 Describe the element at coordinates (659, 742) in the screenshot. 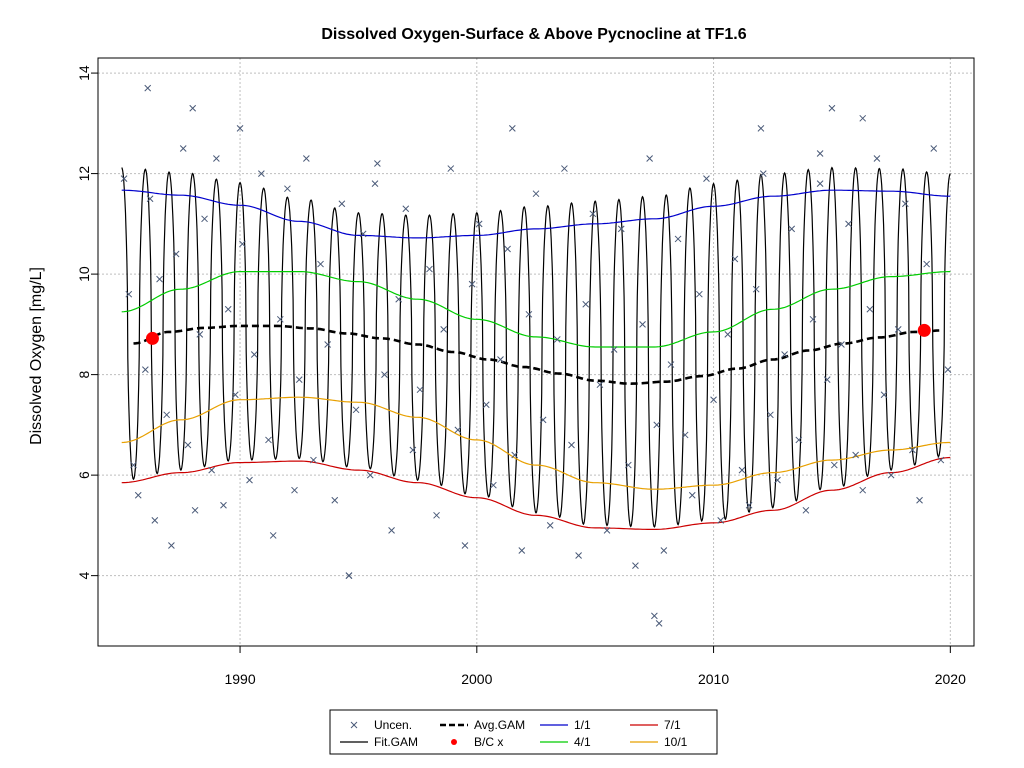

I see `legend-item-10-1: 10/1` at that location.